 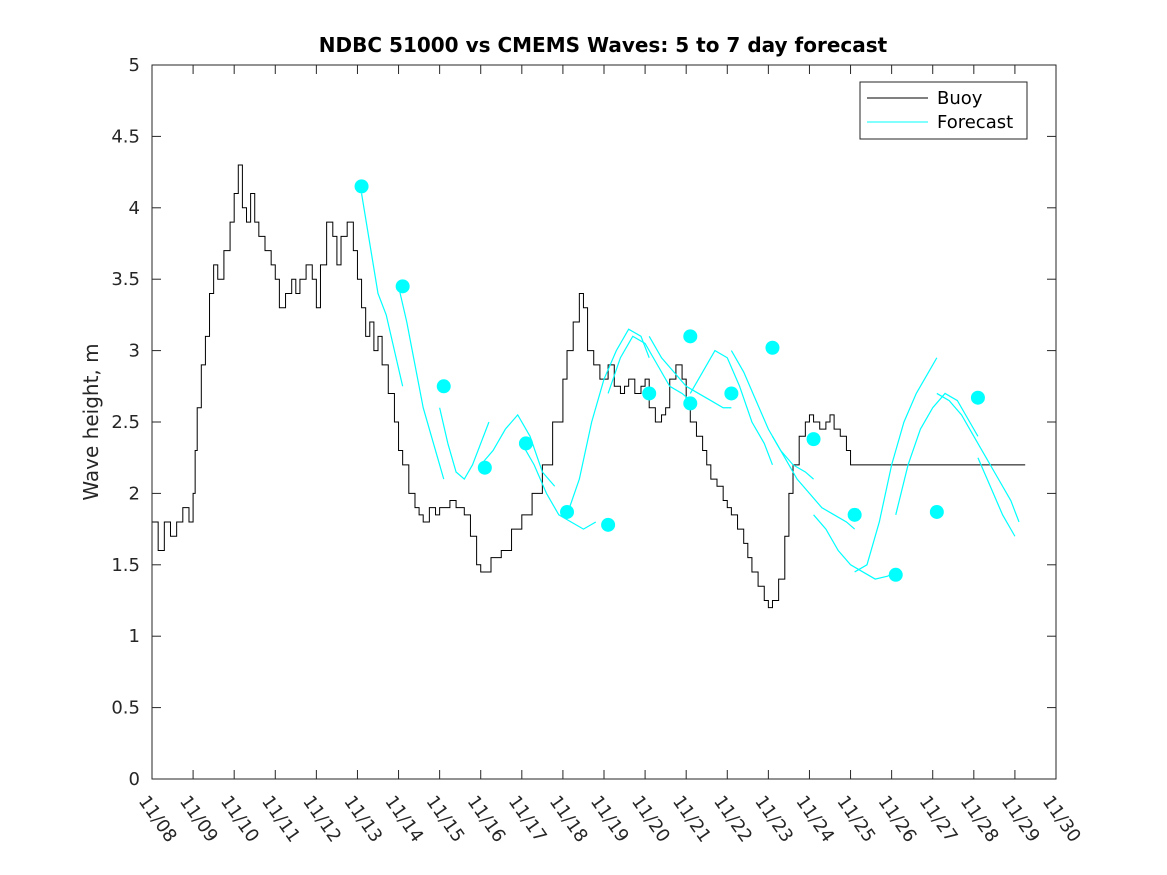 I want to click on y-axis-label: Wave height, m, so click(x=91, y=421).